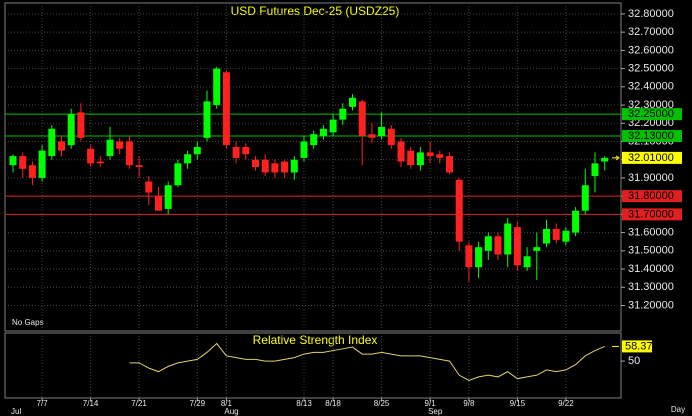 Image resolution: width=692 pixels, height=416 pixels. What do you see at coordinates (16, 411) in the screenshot?
I see `month-label: Jul` at bounding box center [16, 411].